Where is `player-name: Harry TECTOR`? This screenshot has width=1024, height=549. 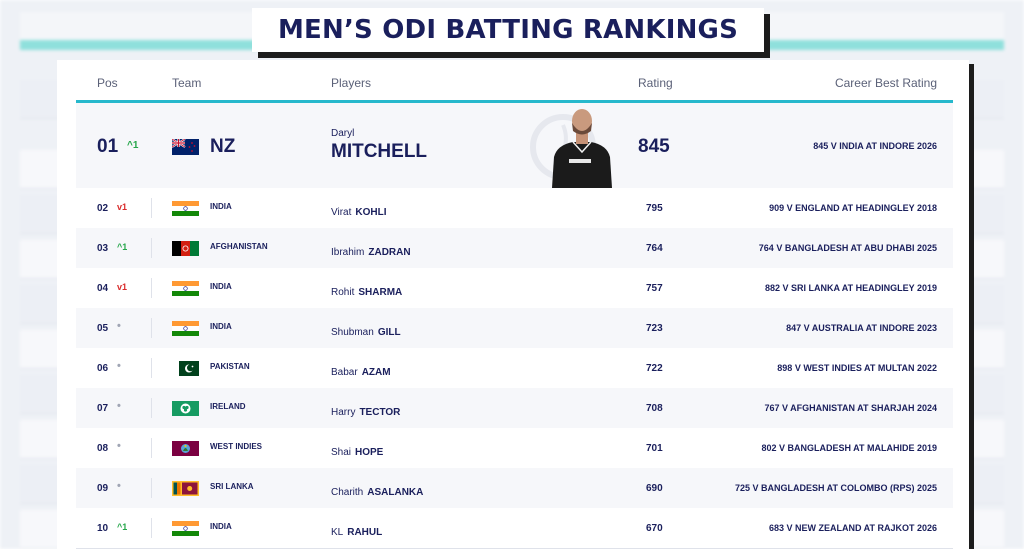
player-name: Harry TECTOR is located at coordinates (366, 412).